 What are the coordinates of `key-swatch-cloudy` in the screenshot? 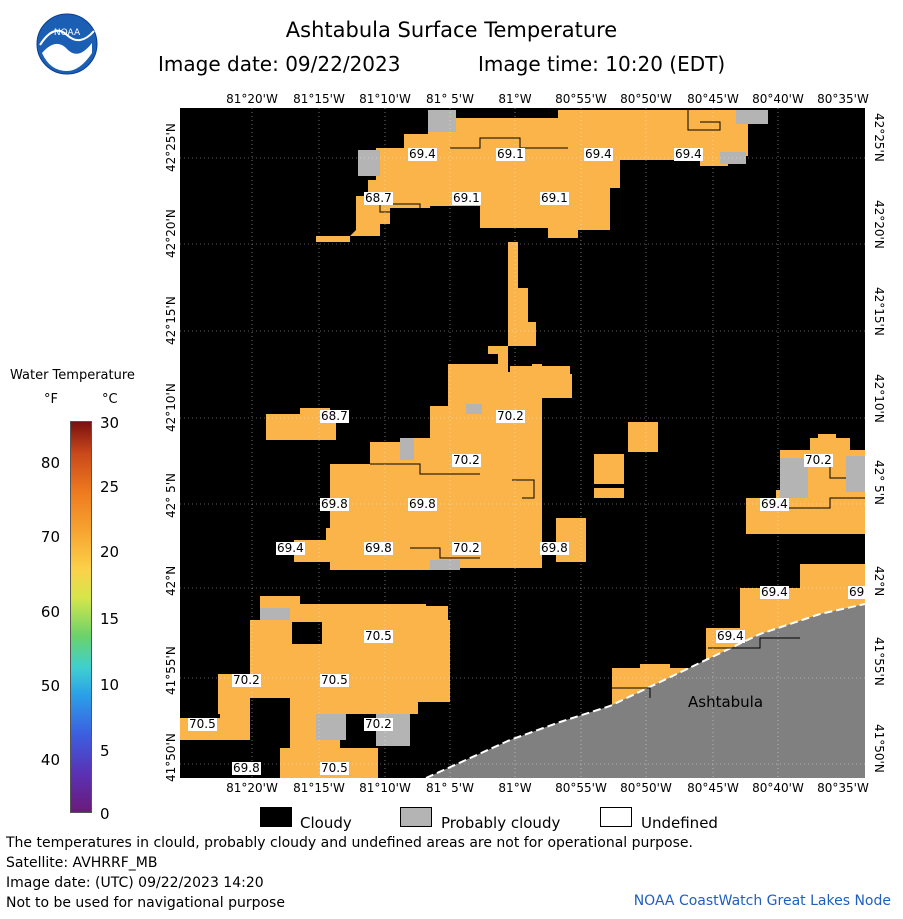 It's located at (276, 817).